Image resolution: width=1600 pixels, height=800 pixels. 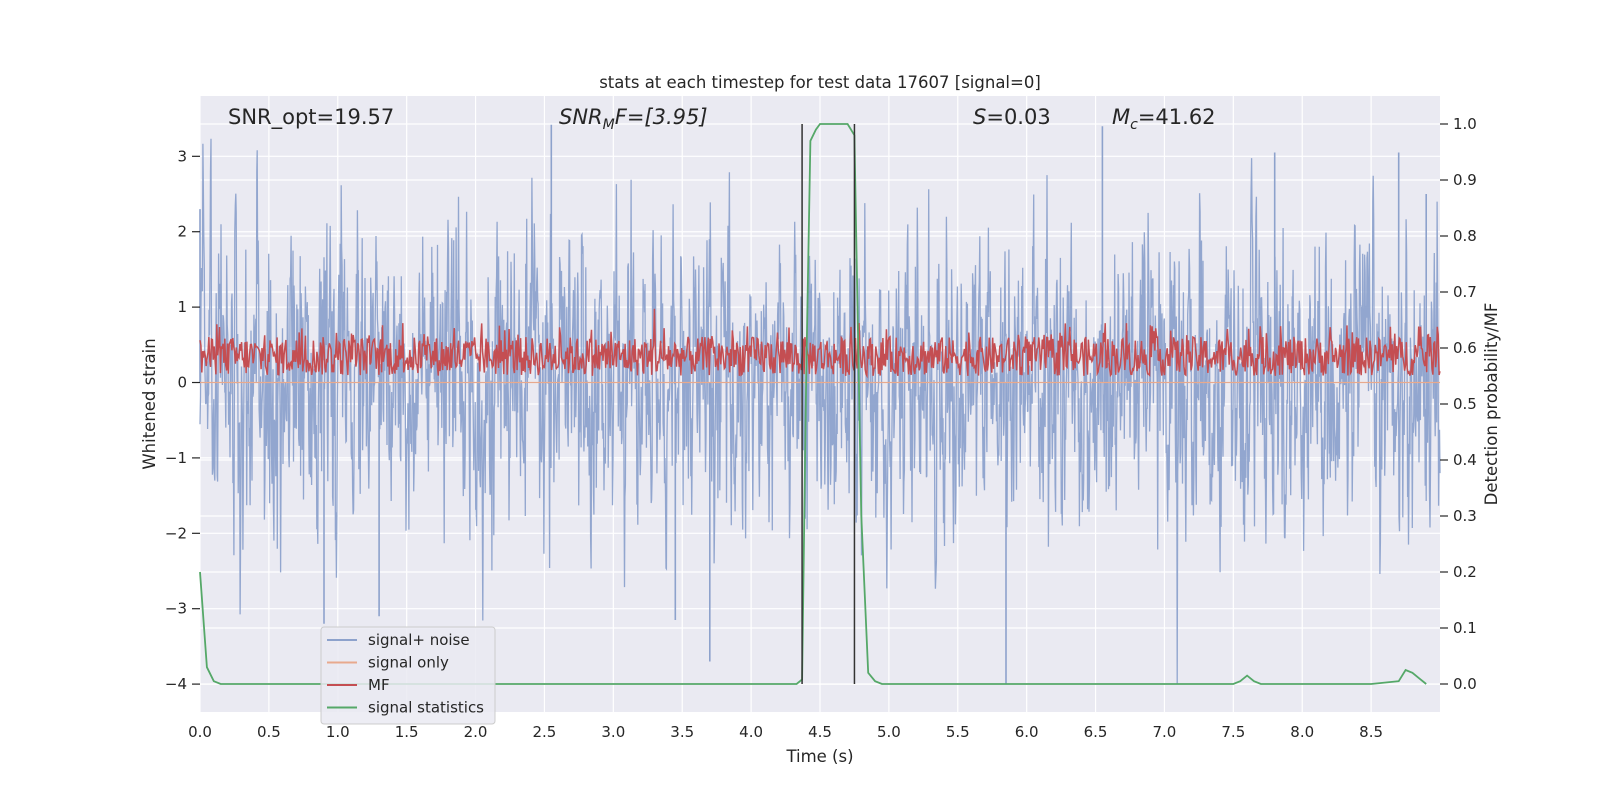 What do you see at coordinates (1371, 732) in the screenshot?
I see `x-tick-label: 8.5` at bounding box center [1371, 732].